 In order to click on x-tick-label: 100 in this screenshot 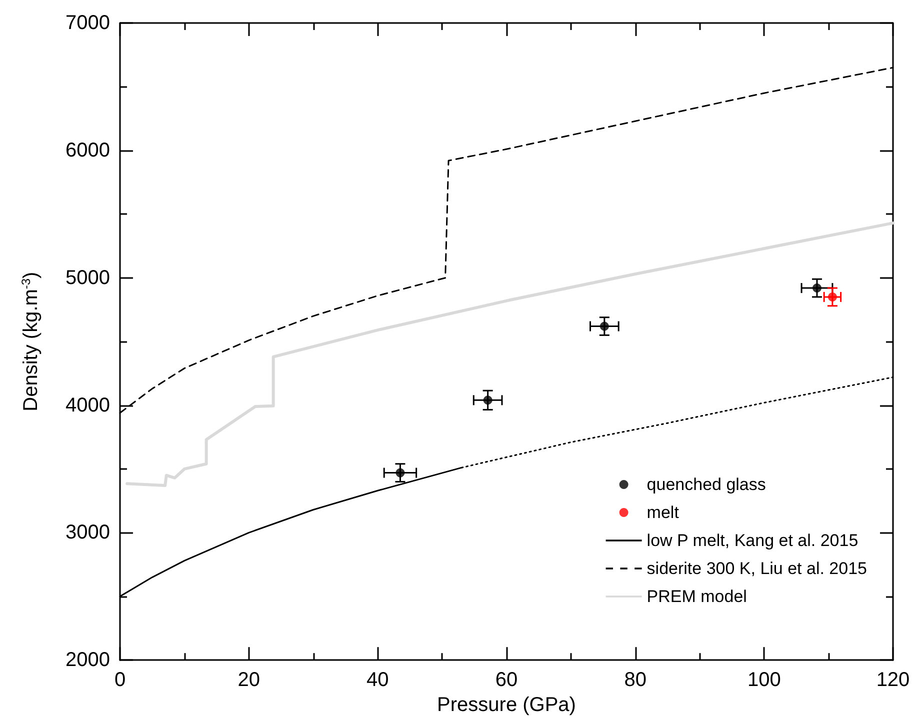, I will do `click(764, 680)`.